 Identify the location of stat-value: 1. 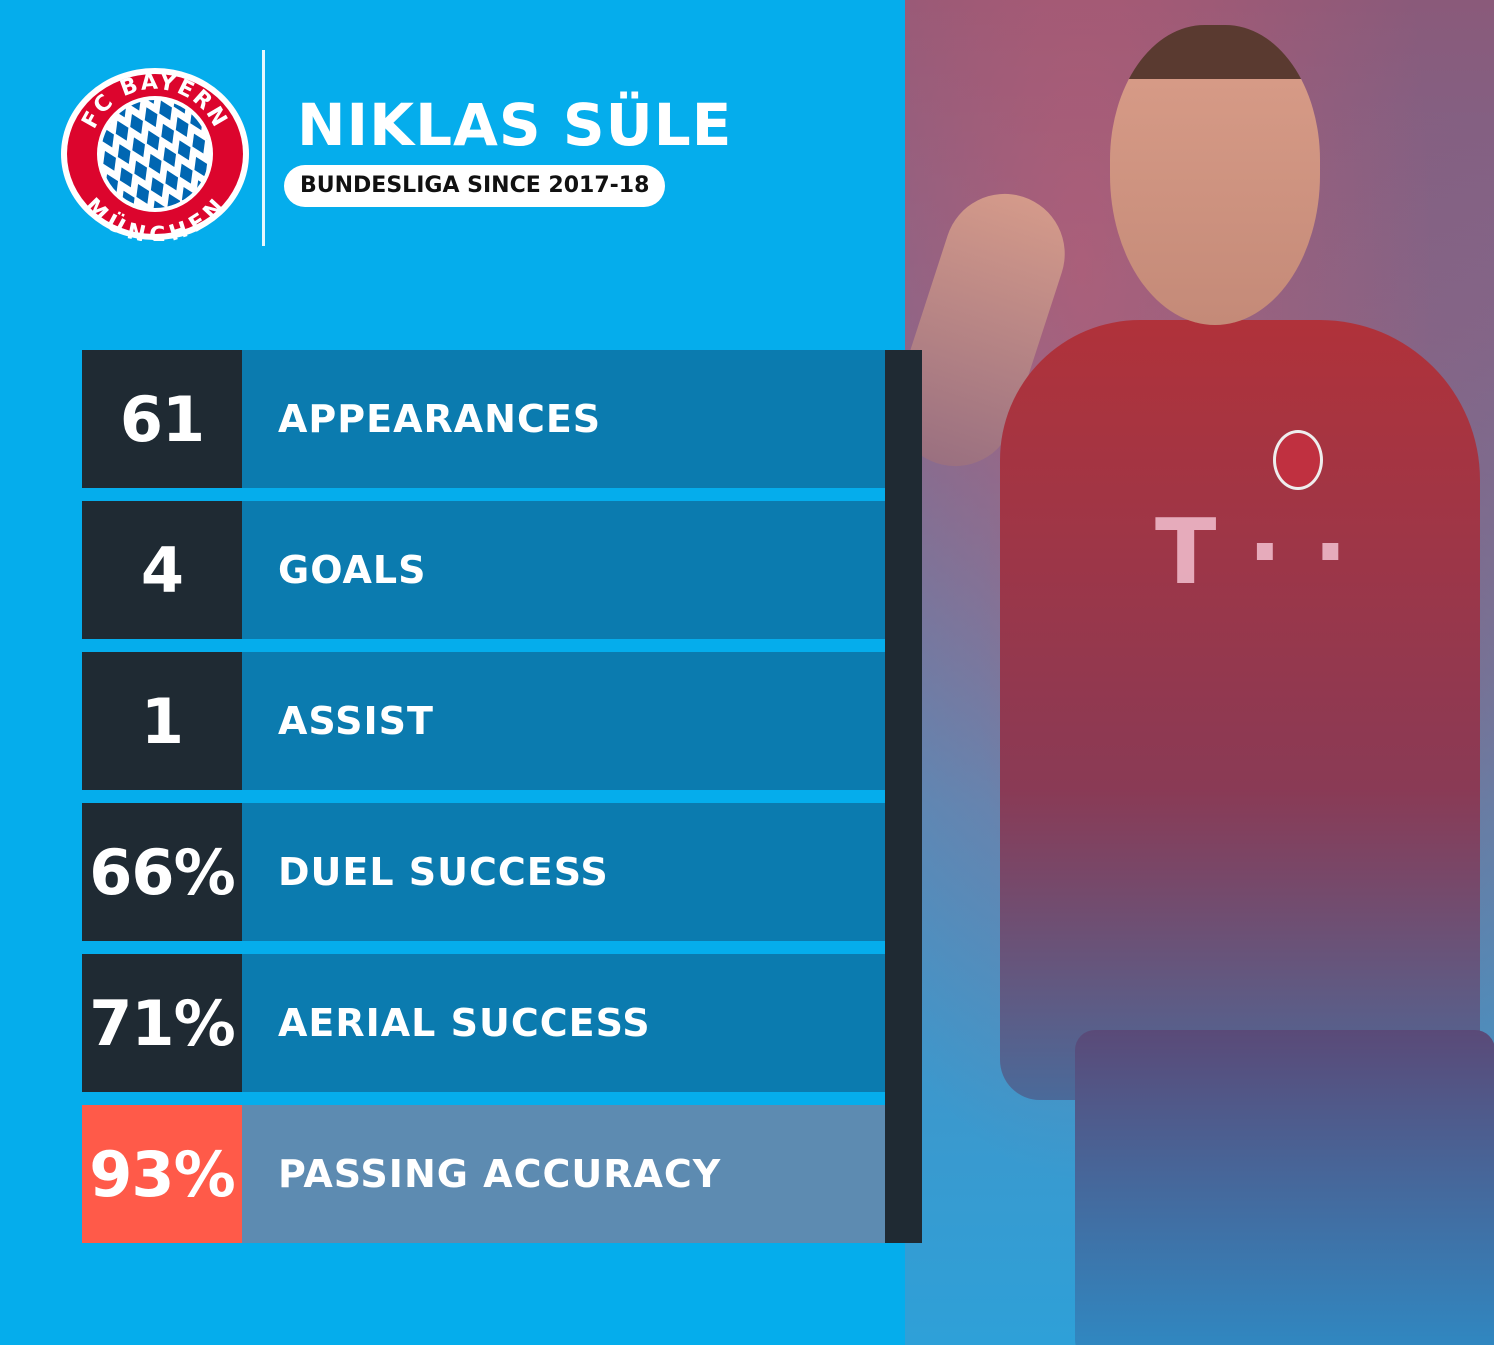
(162, 721).